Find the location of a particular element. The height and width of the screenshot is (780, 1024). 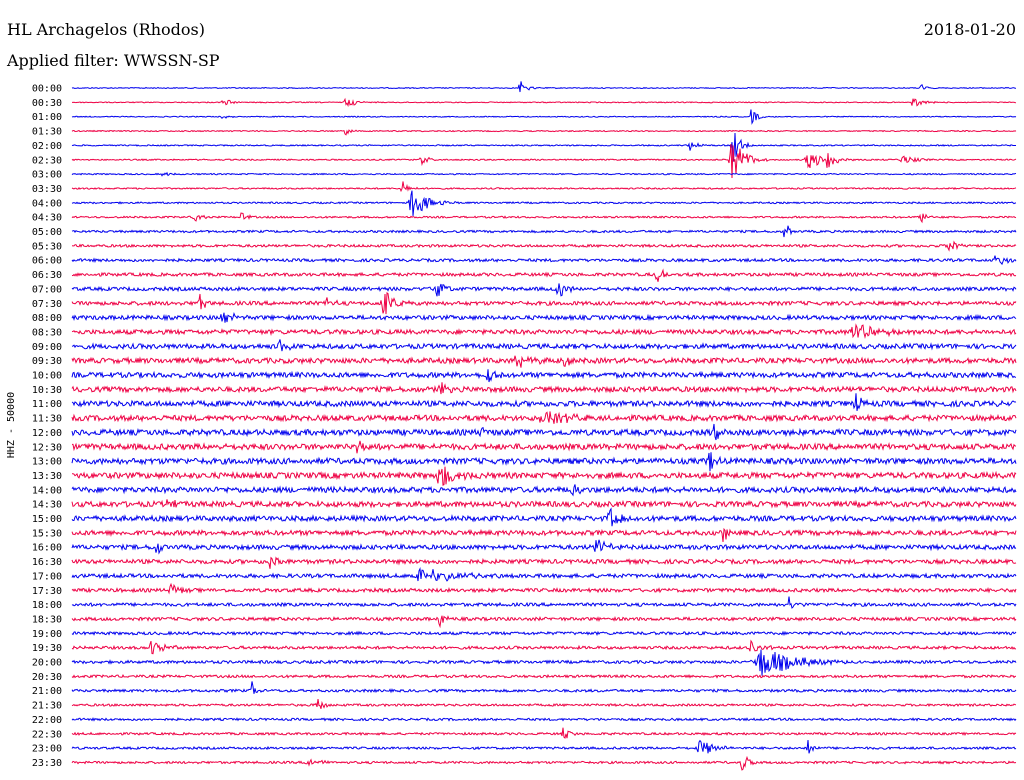

y-axis-label: HHZ - 50000 is located at coordinates (11, 425).